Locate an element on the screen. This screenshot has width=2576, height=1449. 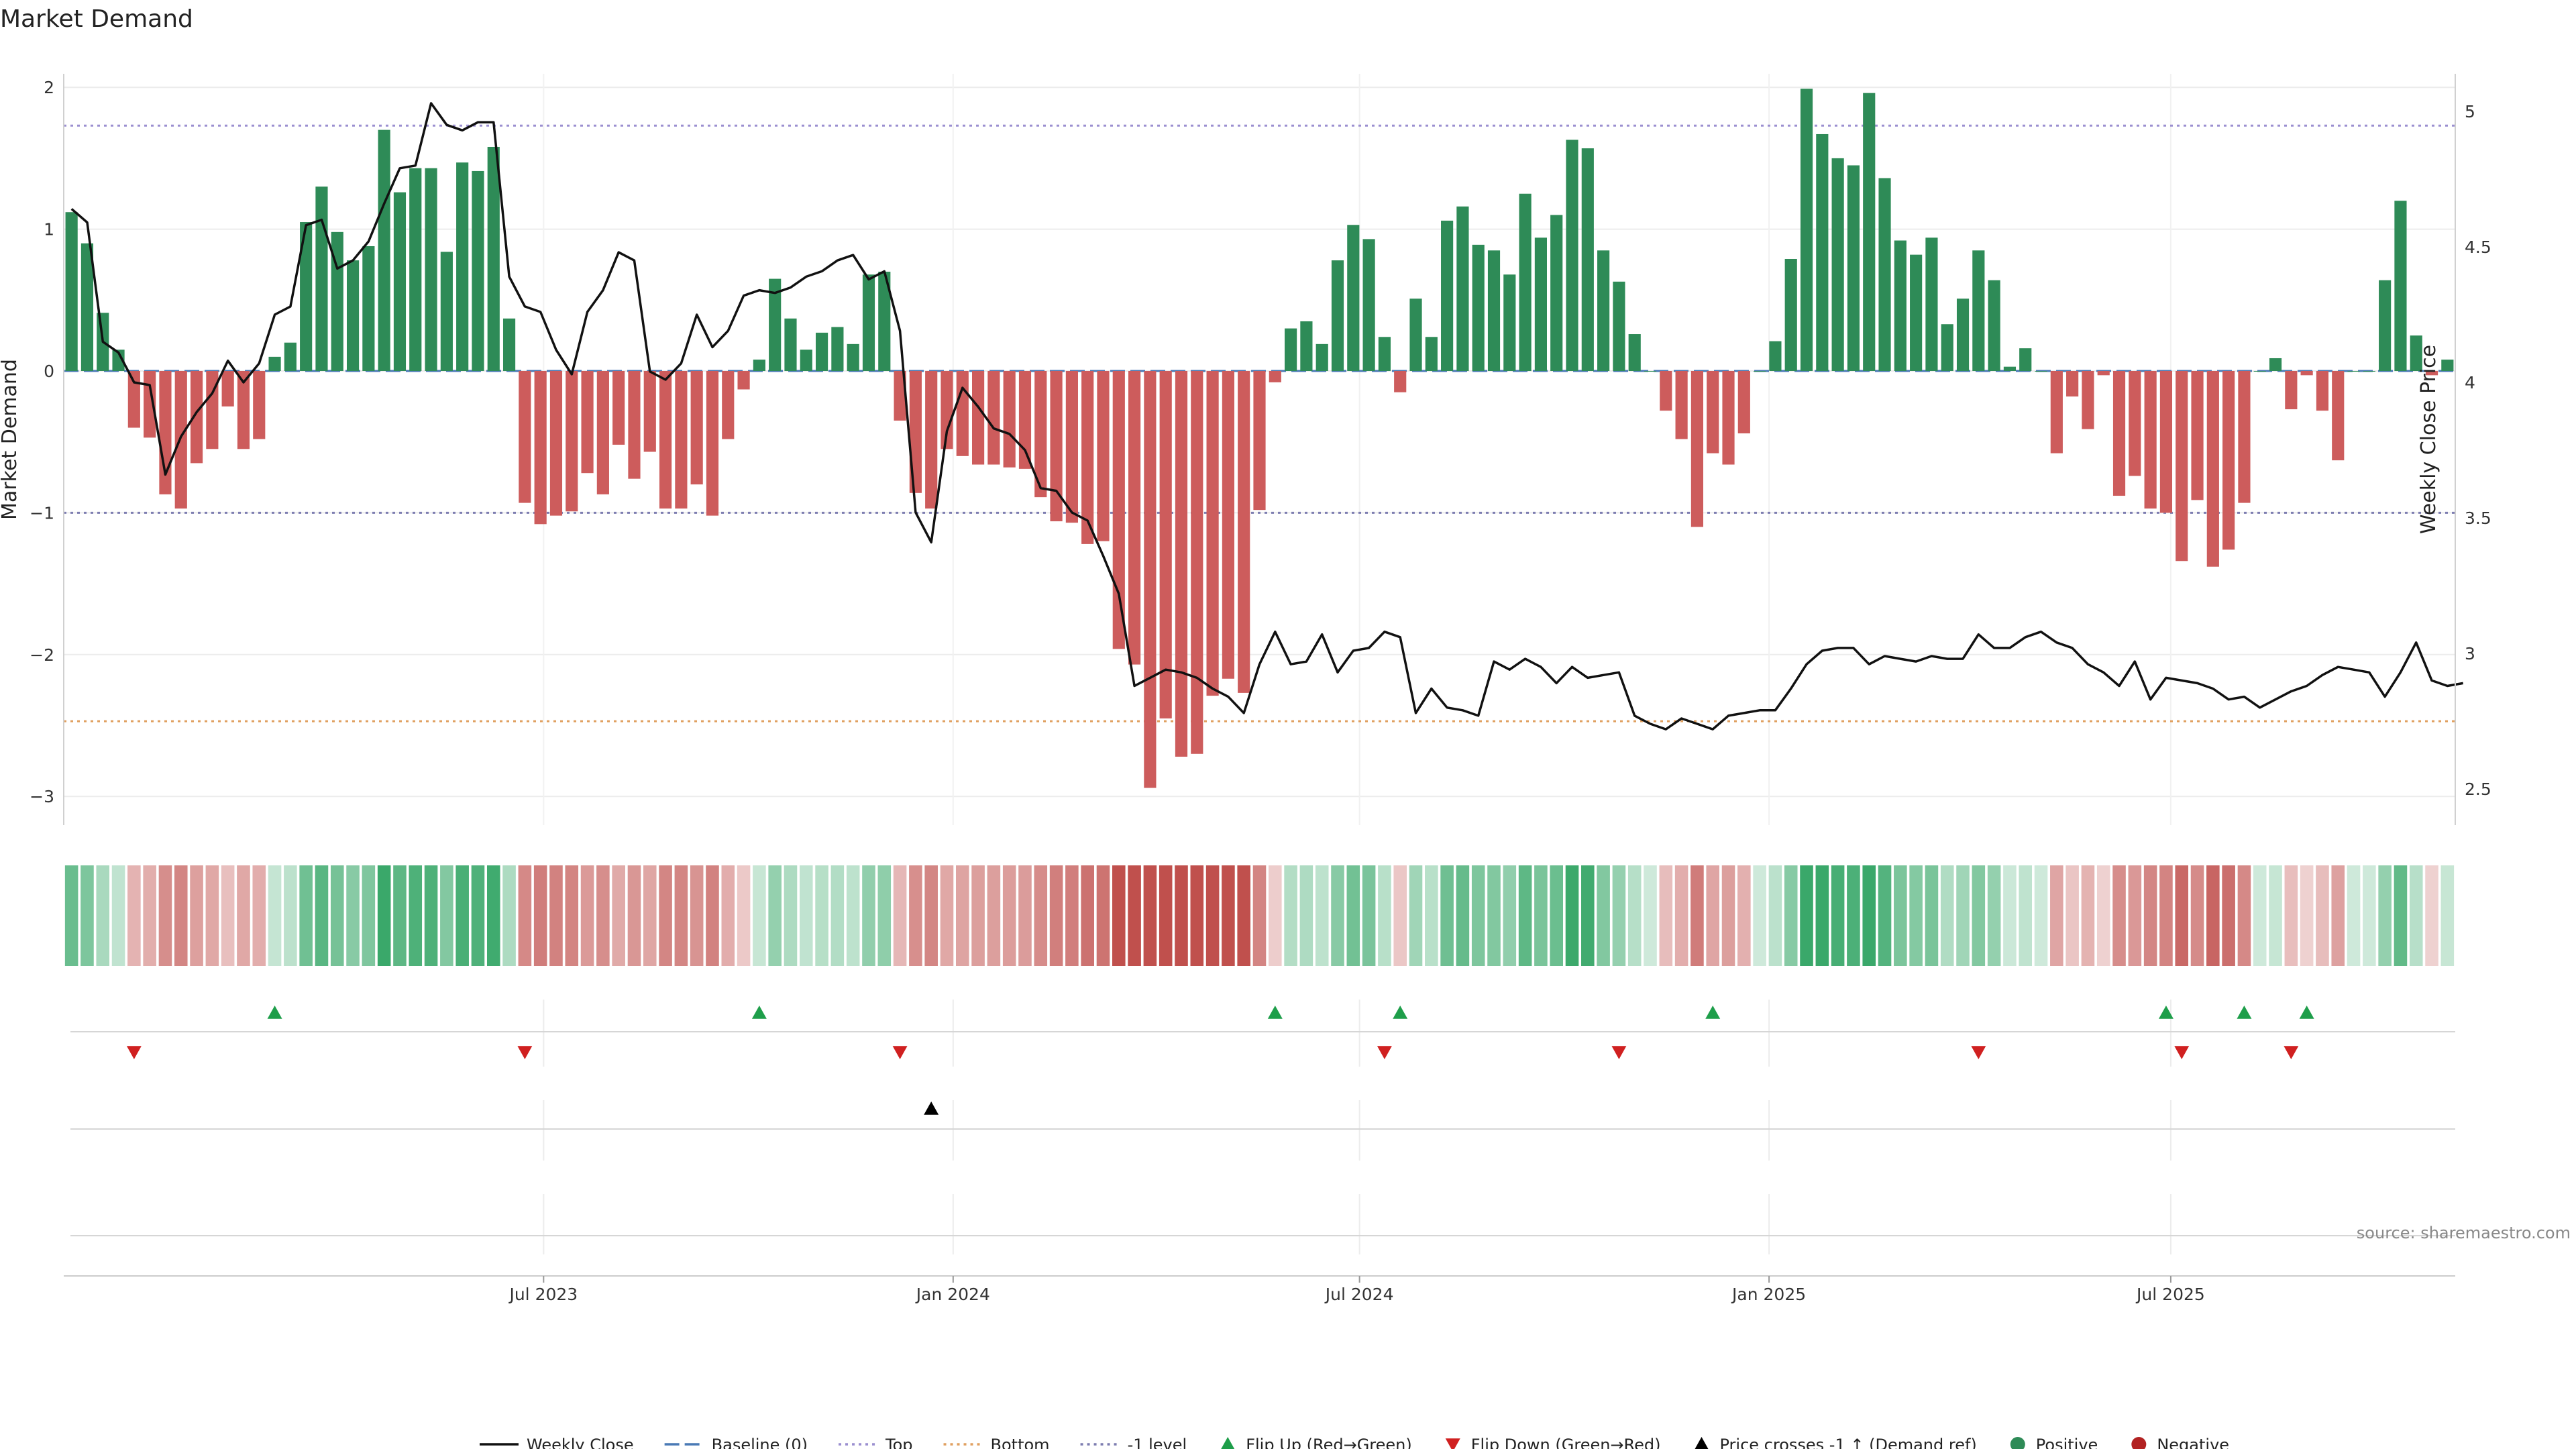
chart-title: Market Demand is located at coordinates (96, 19).